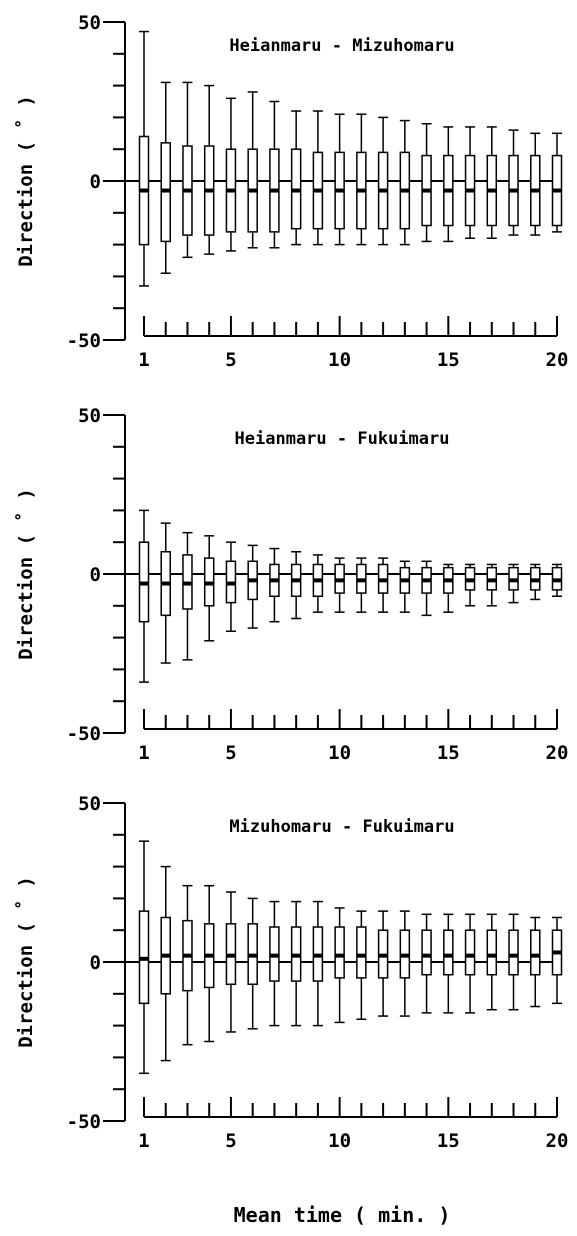 The image size is (577, 1236). I want to click on panel-title: Mizuhomaru - Fukuimaru, so click(341, 827).